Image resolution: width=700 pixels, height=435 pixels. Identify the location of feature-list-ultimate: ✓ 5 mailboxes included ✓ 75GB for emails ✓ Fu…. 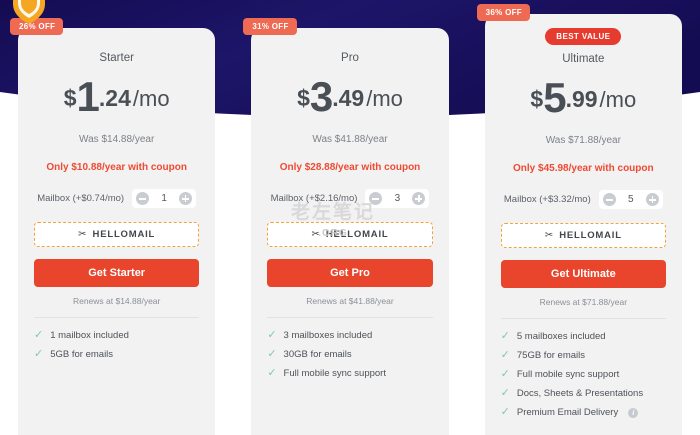
(583, 378).